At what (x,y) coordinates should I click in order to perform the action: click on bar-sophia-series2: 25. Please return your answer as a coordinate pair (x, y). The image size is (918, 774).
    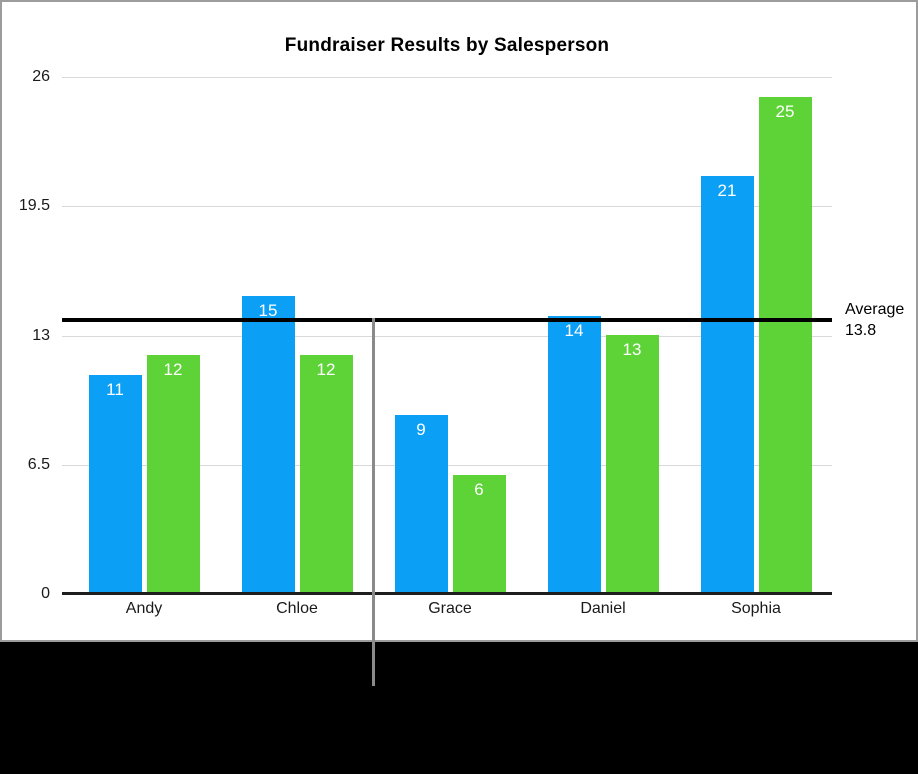
    Looking at the image, I should click on (785, 345).